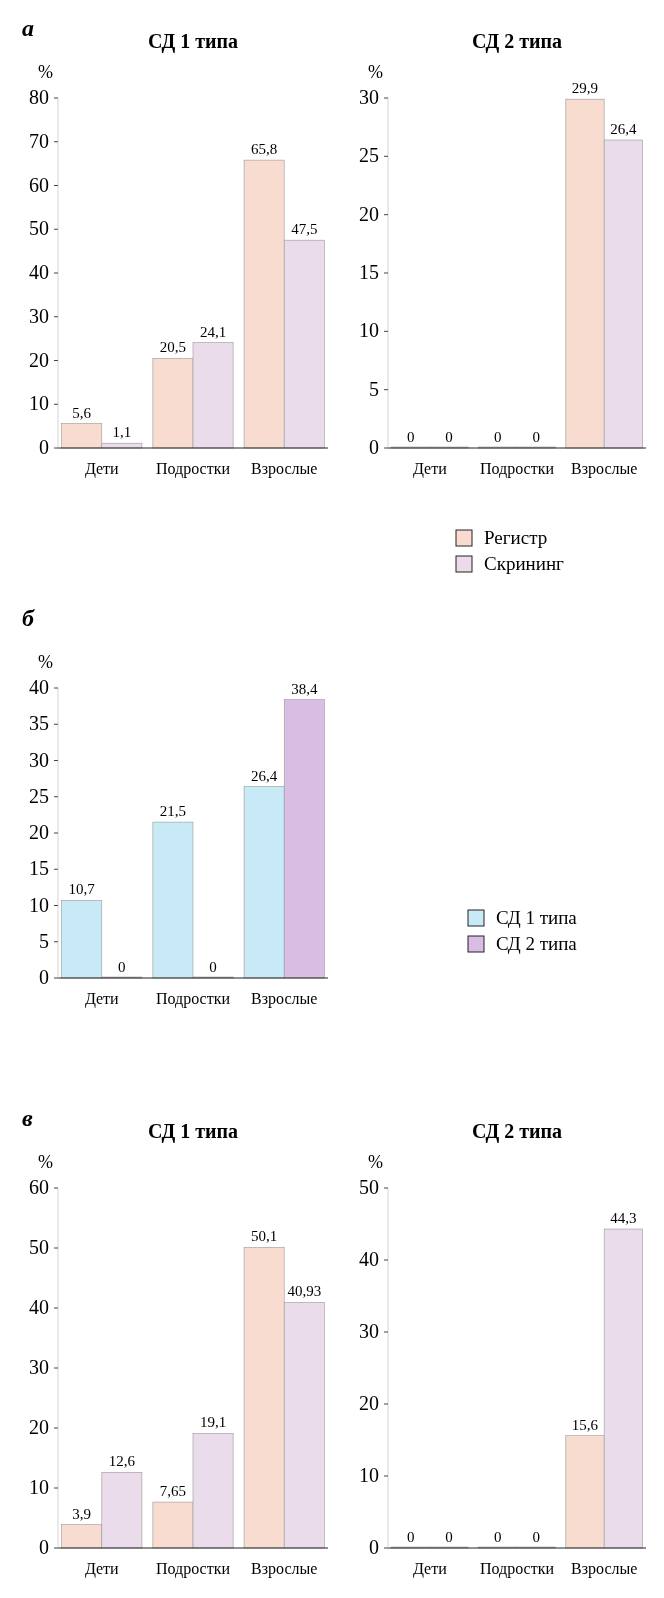 This screenshot has height=1598, width=664. Describe the element at coordinates (173, 1491) in the screenshot. I see `data-label: 7,65` at that location.